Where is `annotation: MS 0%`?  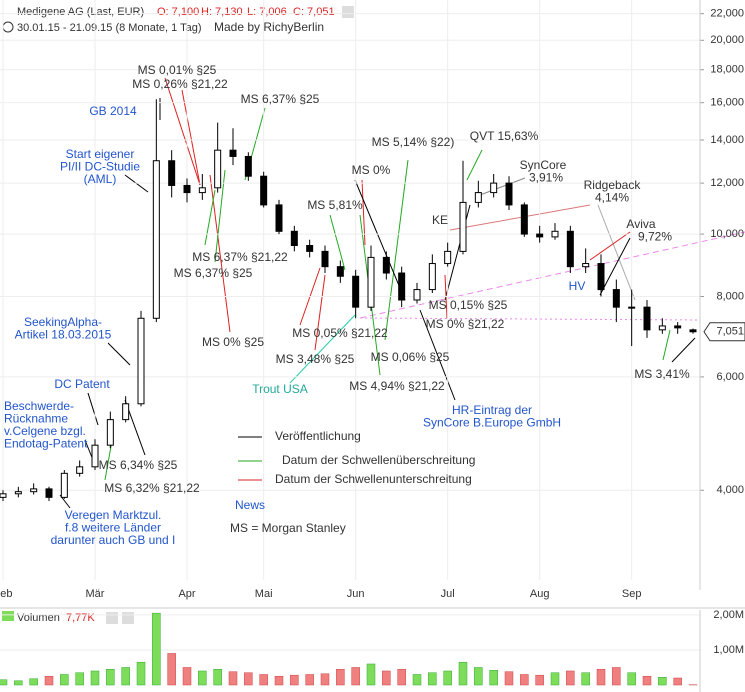 annotation: MS 0% is located at coordinates (371, 170).